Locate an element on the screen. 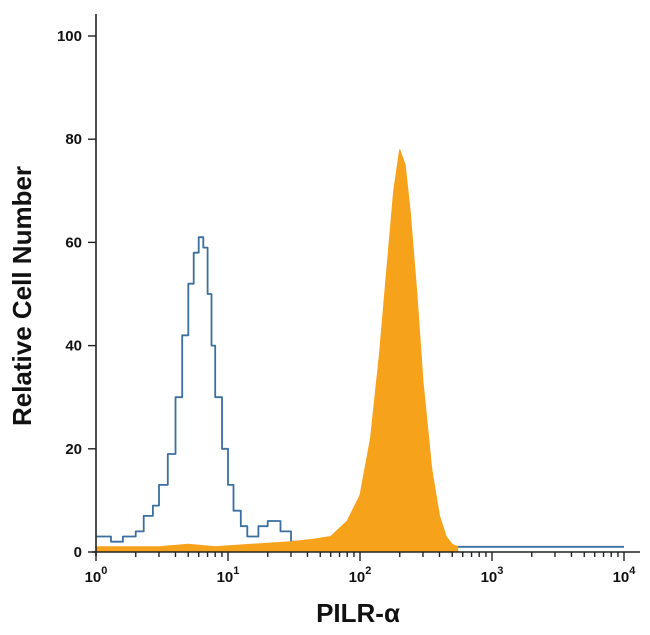  x-tick-label-2: 10² is located at coordinates (360, 575).